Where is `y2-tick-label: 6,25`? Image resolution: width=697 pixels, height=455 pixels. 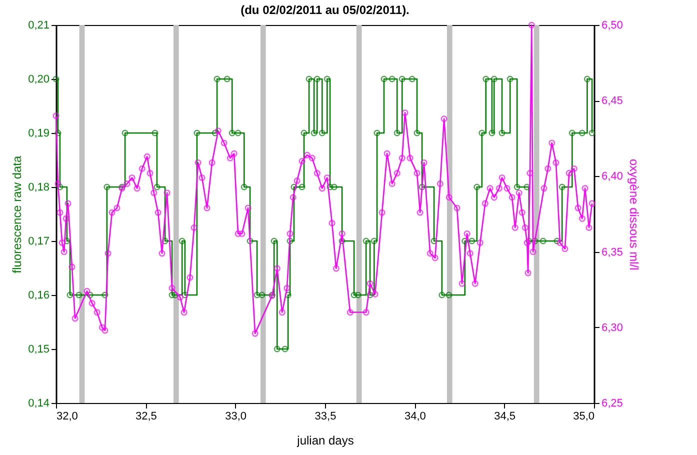 y2-tick-label: 6,25 is located at coordinates (612, 404).